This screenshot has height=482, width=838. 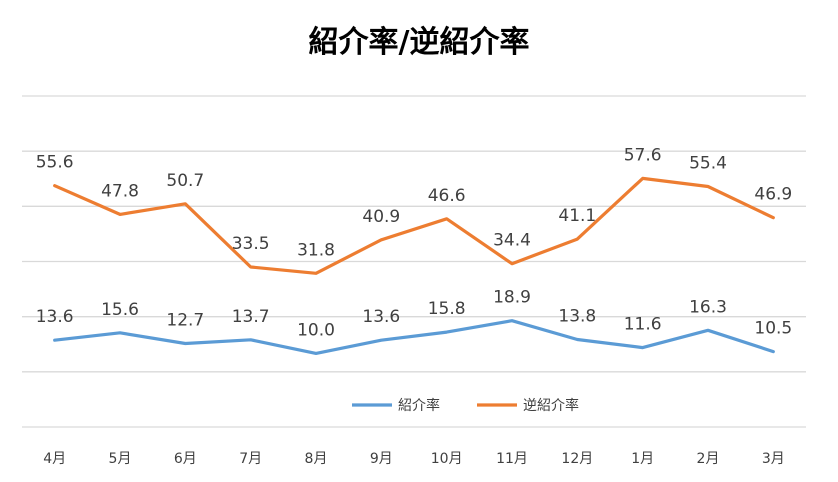 I want to click on data-label: 12.7, so click(x=185, y=321).